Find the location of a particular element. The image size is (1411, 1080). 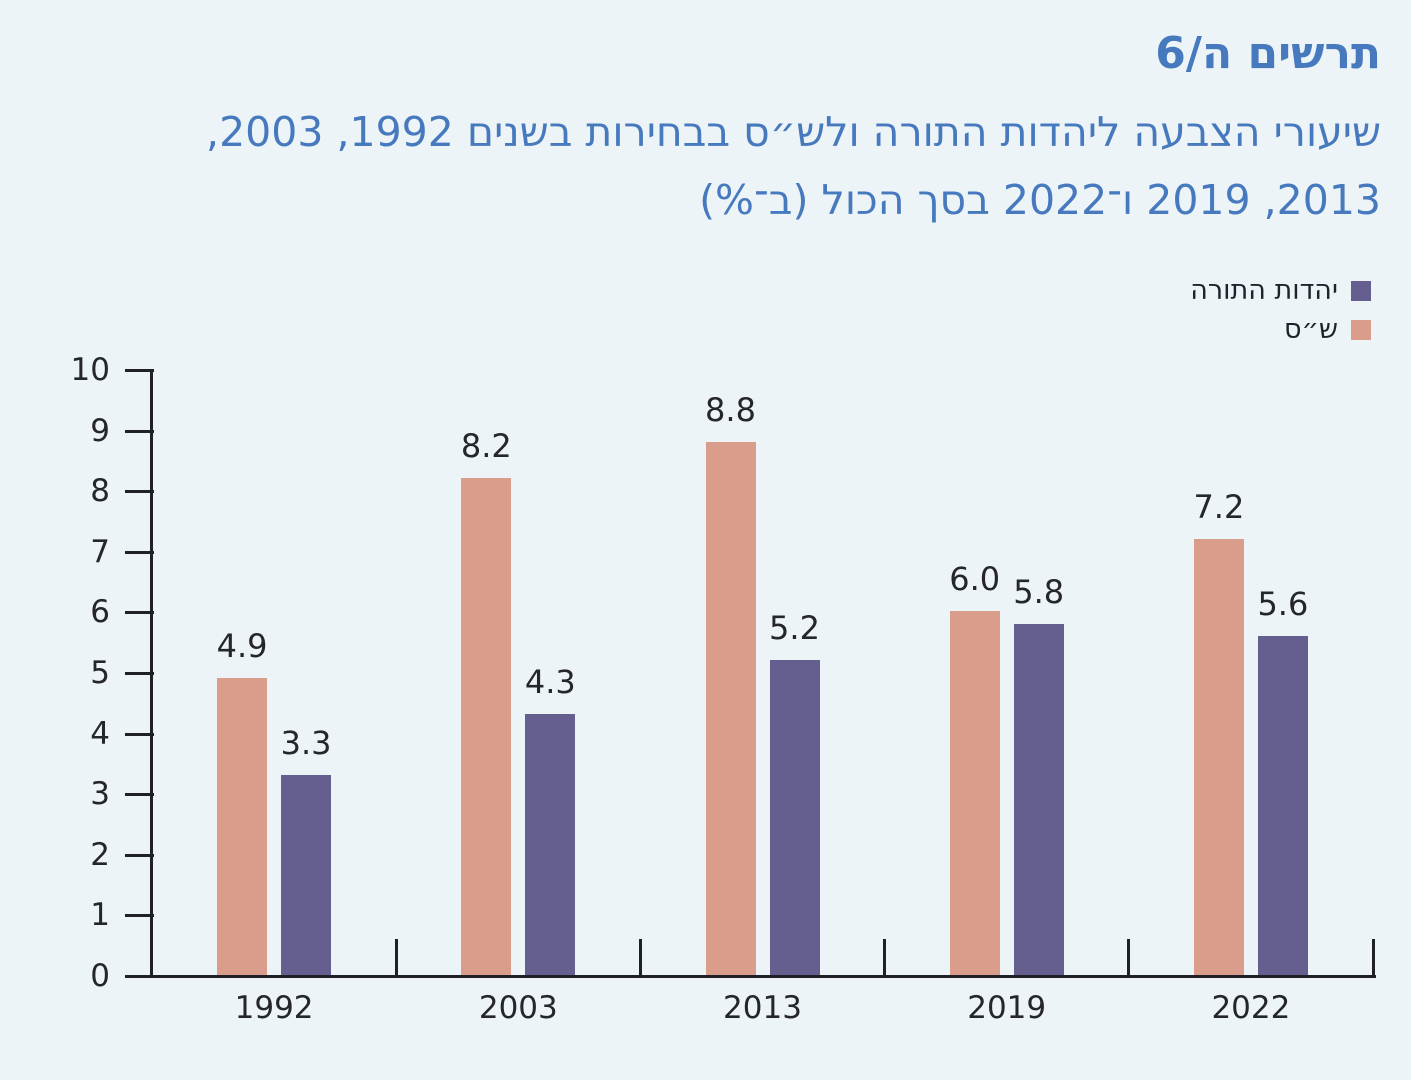

legend-label-utj: יהדות התורה is located at coordinates (1264, 290).